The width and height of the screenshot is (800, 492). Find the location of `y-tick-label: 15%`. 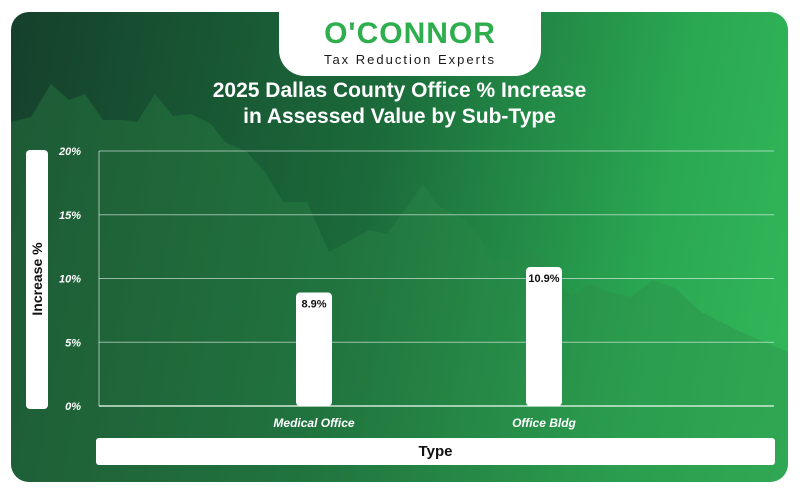

y-tick-label: 15% is located at coordinates (70, 216).